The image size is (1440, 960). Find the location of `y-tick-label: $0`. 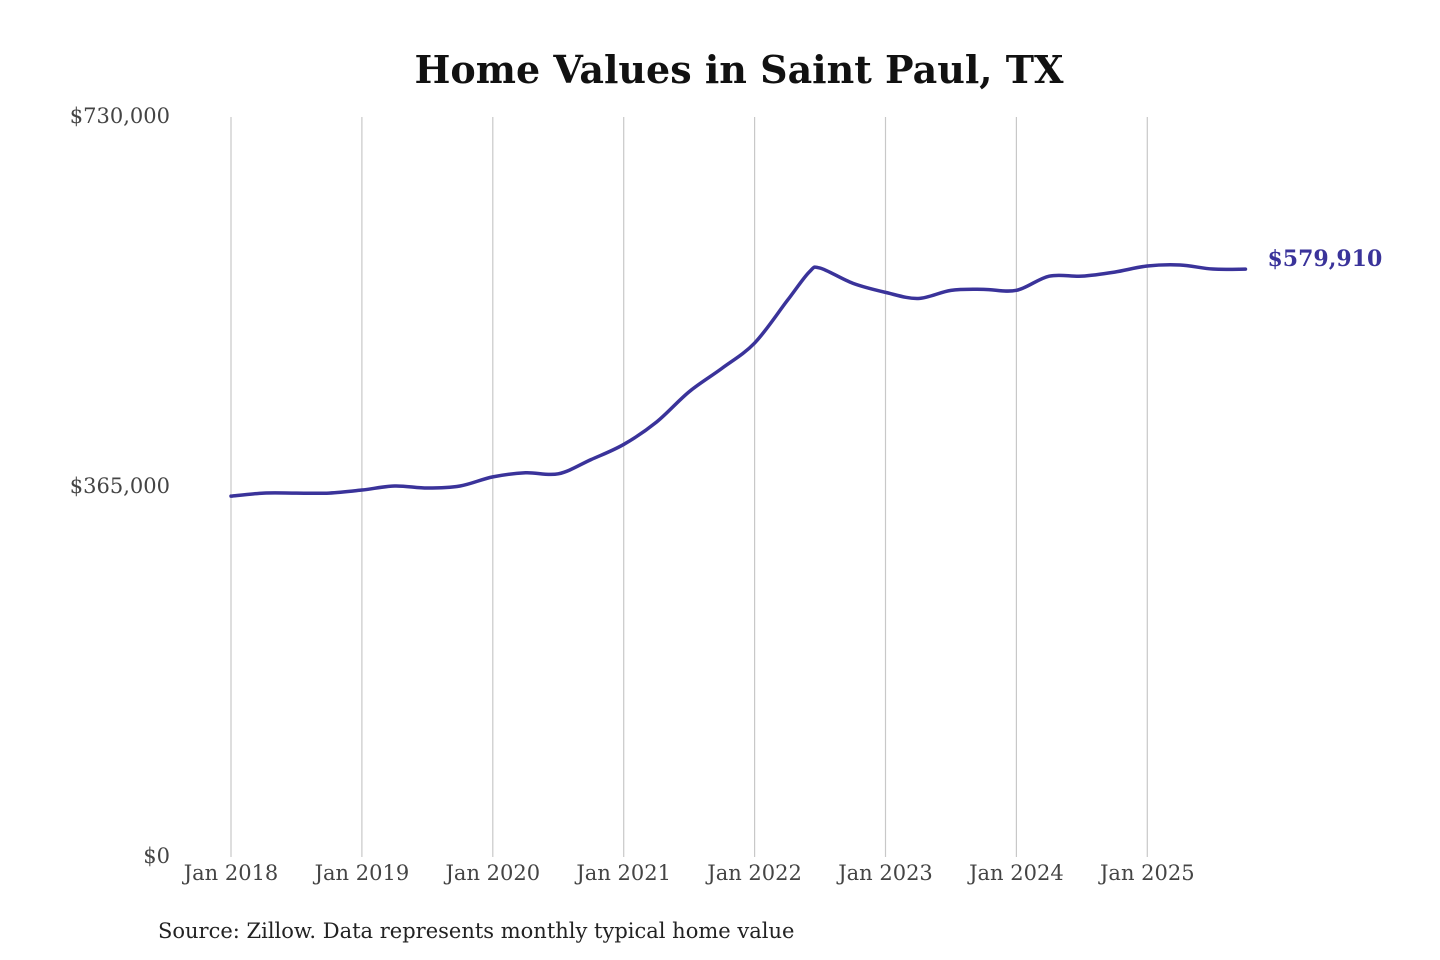

y-tick-label: $0 is located at coordinates (156, 856).